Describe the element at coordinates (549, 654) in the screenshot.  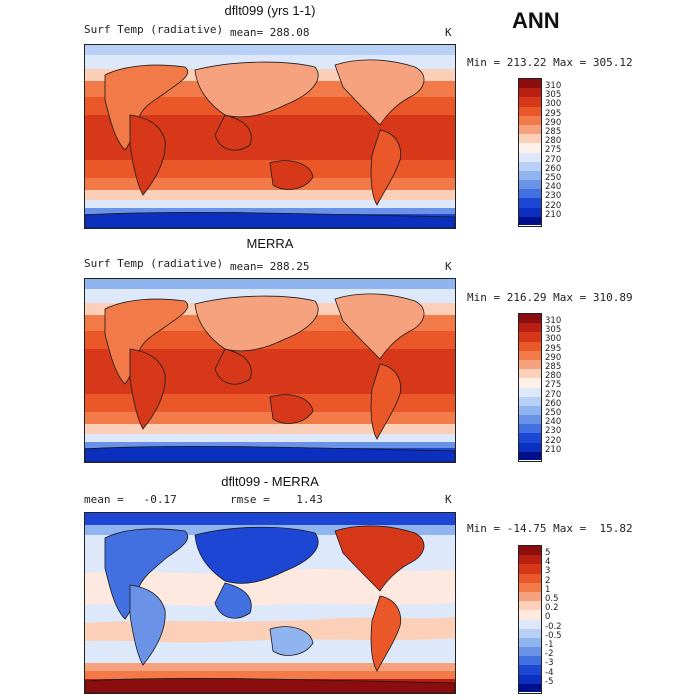
I see `colorbar-tick-label: -2` at that location.